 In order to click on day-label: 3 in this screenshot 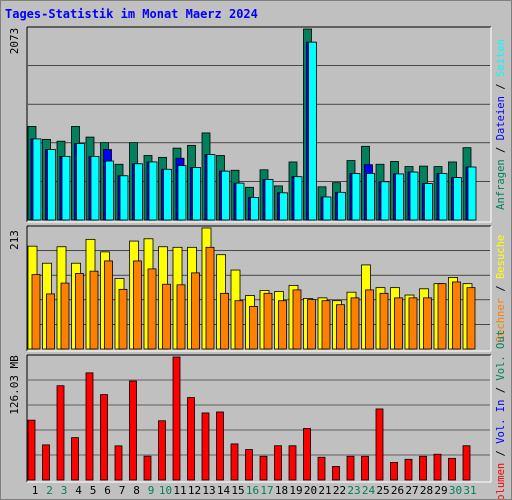, I will do `click(64, 490)`.